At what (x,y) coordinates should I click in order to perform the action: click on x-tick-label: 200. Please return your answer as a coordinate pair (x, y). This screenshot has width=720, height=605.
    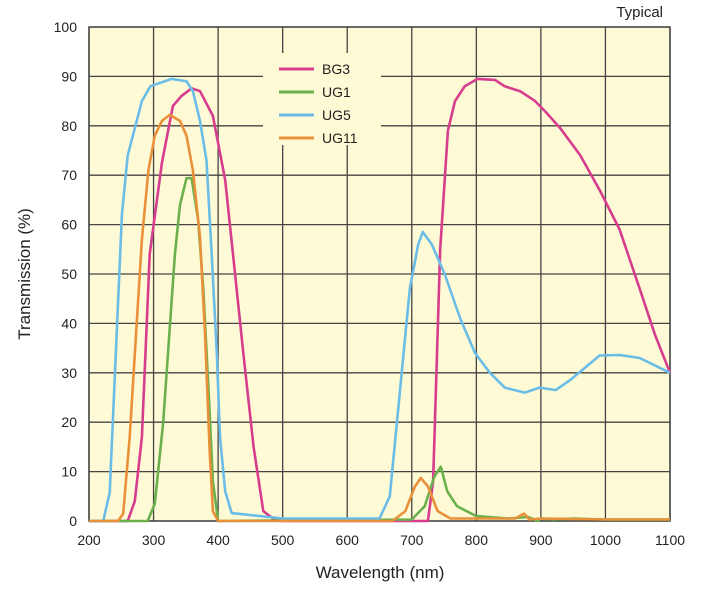
    Looking at the image, I should click on (89, 540).